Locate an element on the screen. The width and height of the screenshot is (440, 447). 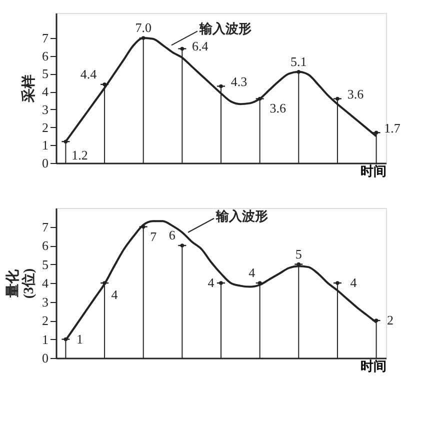
data-label: 4.3 is located at coordinates (239, 82).